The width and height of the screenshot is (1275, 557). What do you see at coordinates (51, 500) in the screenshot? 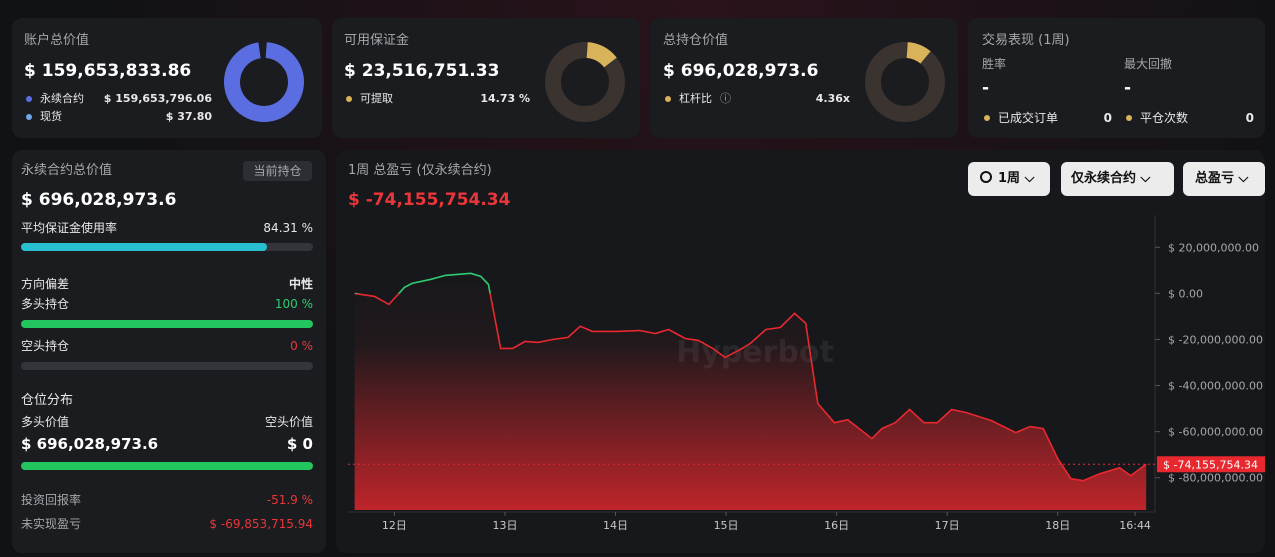
I see `label: 投资回报率` at bounding box center [51, 500].